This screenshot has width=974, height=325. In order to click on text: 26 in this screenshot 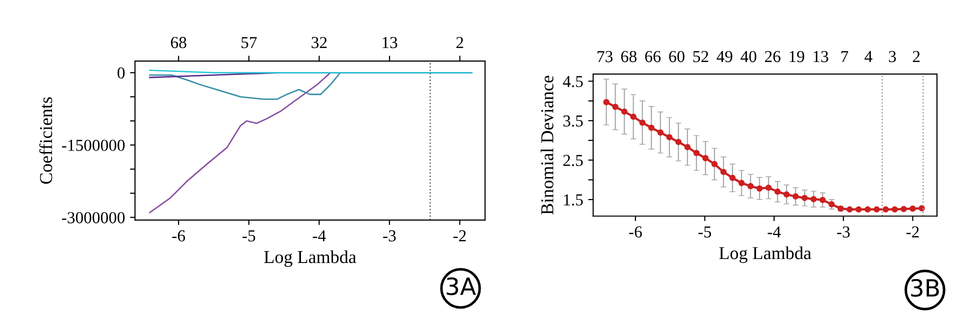, I will do `click(772, 56)`.